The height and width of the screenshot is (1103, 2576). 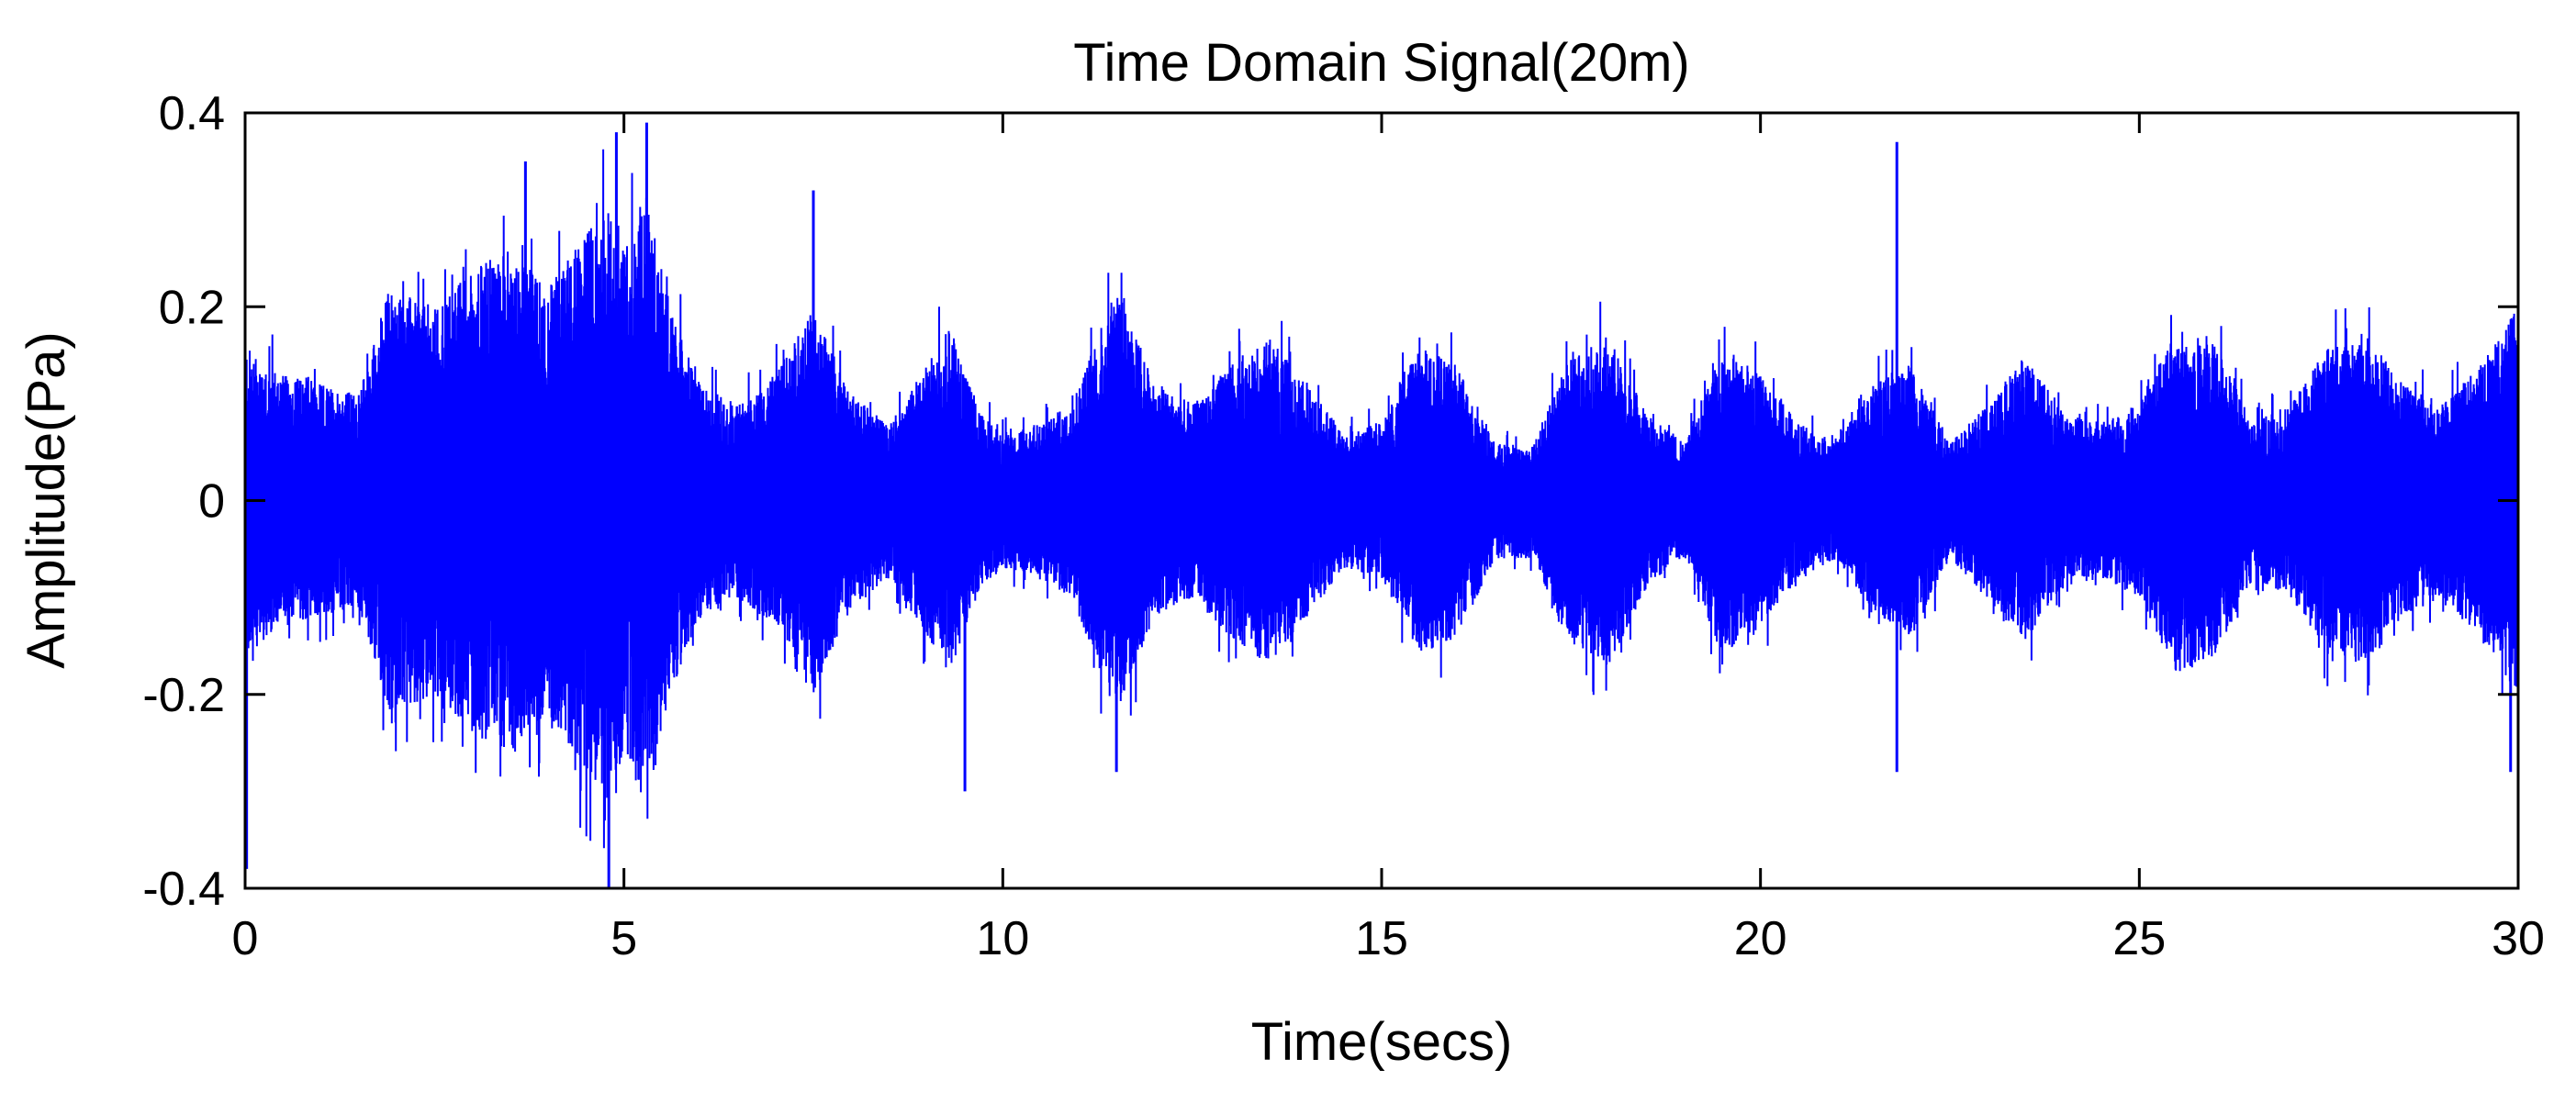 I want to click on x-tick-label: 5, so click(x=623, y=938).